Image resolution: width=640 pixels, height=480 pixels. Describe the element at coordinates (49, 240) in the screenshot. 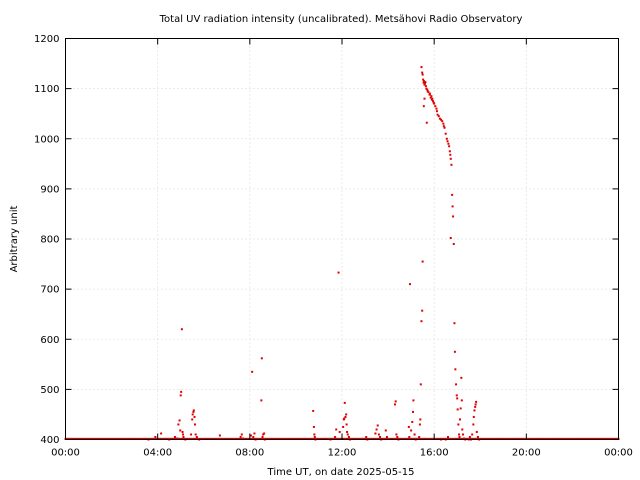

I see `y-tick-label: 800` at that location.